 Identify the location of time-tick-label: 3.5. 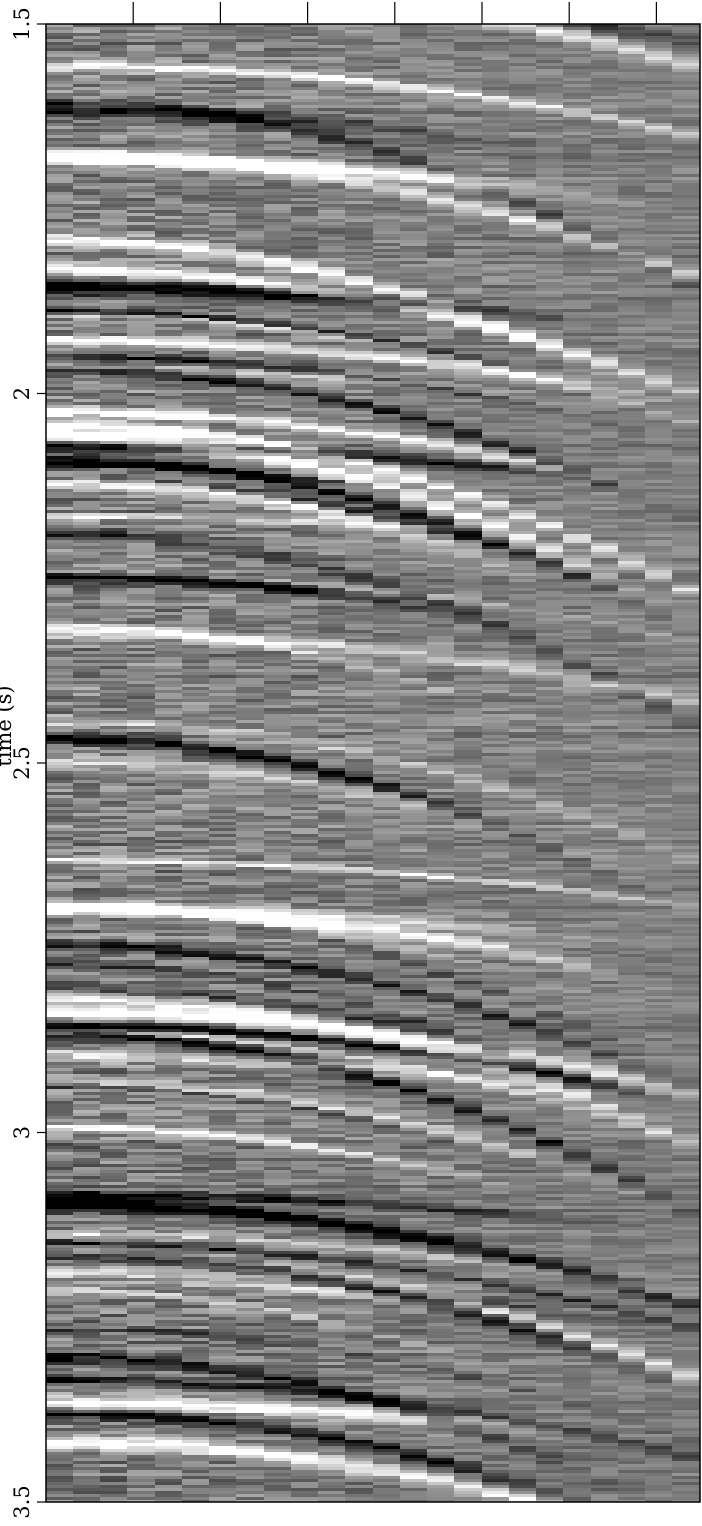
(22, 1501).